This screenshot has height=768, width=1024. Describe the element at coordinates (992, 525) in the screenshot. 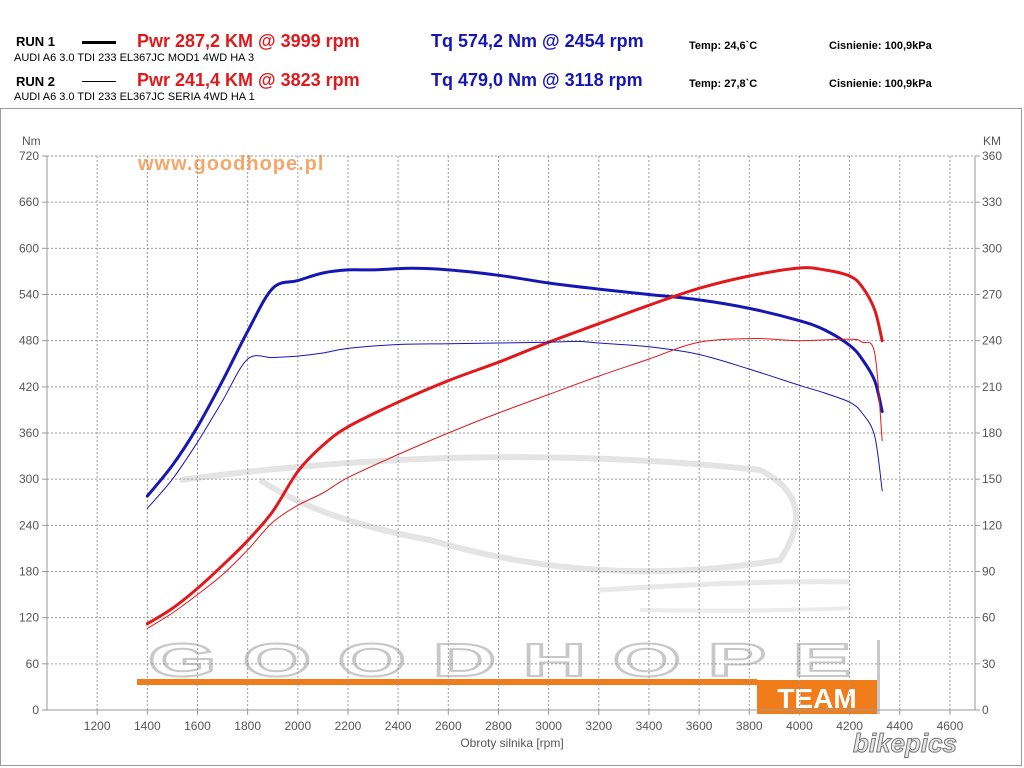

I see `right-tick-label: 120` at that location.